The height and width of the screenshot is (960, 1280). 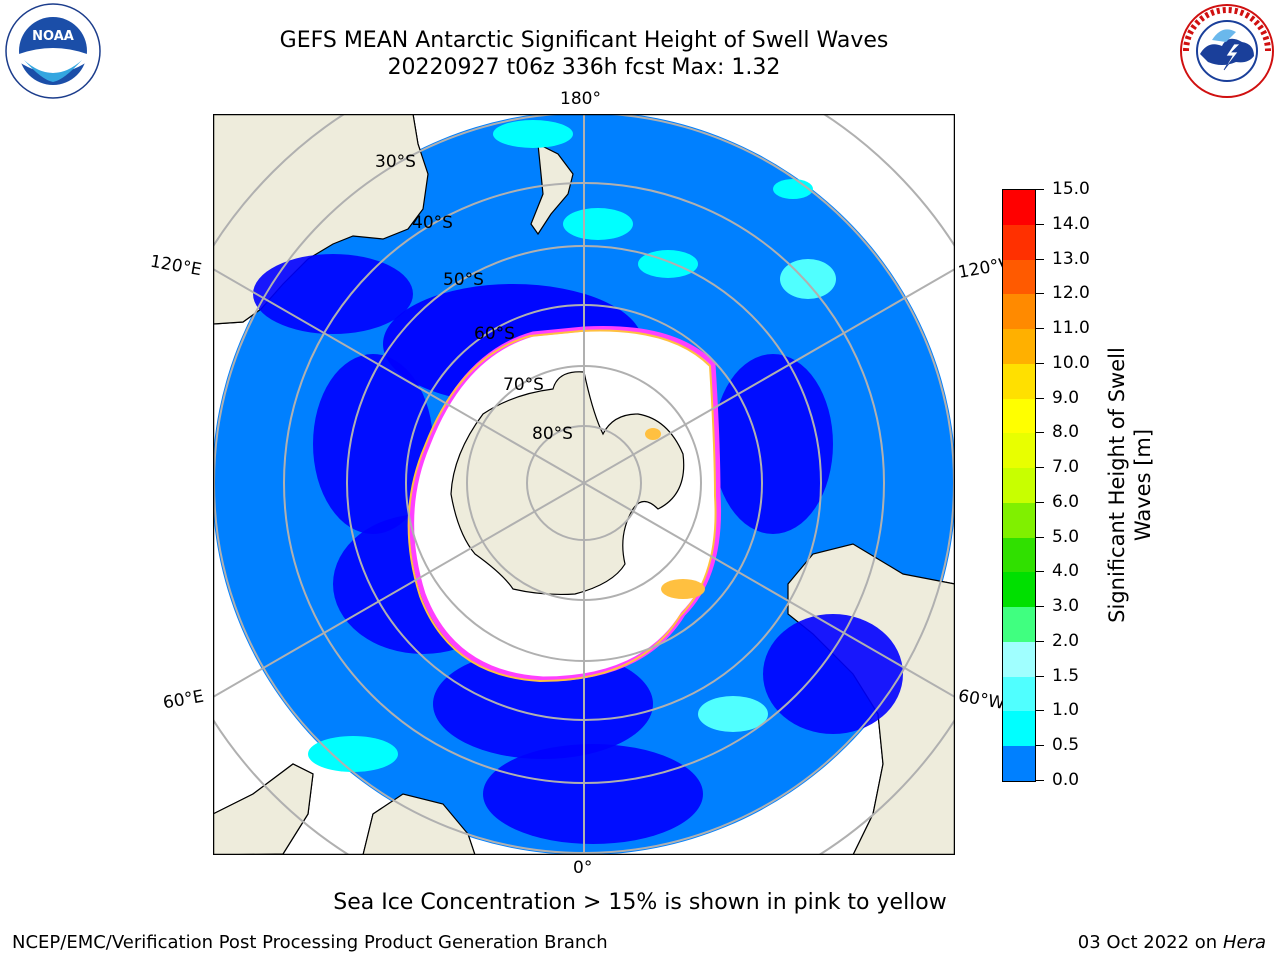 I want to click on colorbar, so click(x=1019, y=485).